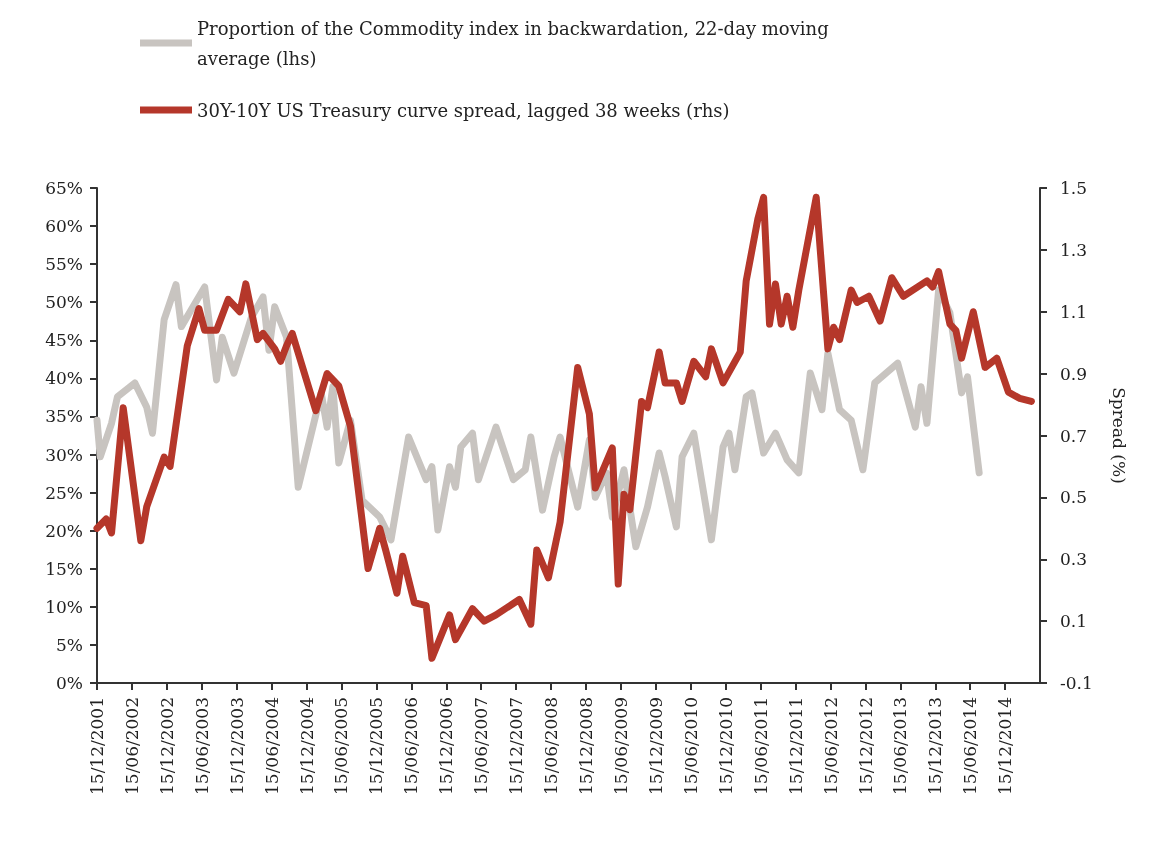  Describe the element at coordinates (376, 746) in the screenshot. I see `x-tick-label: 15/12/2005` at that location.